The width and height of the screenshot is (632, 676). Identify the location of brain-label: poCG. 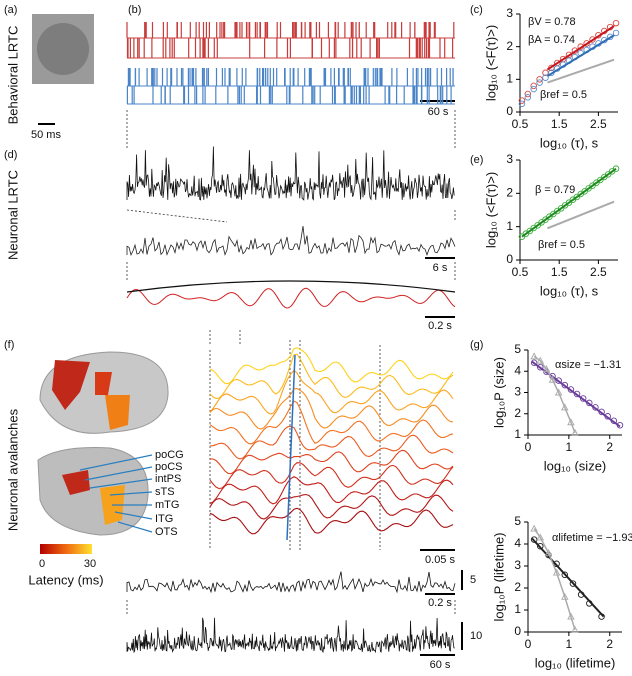
(169, 455).